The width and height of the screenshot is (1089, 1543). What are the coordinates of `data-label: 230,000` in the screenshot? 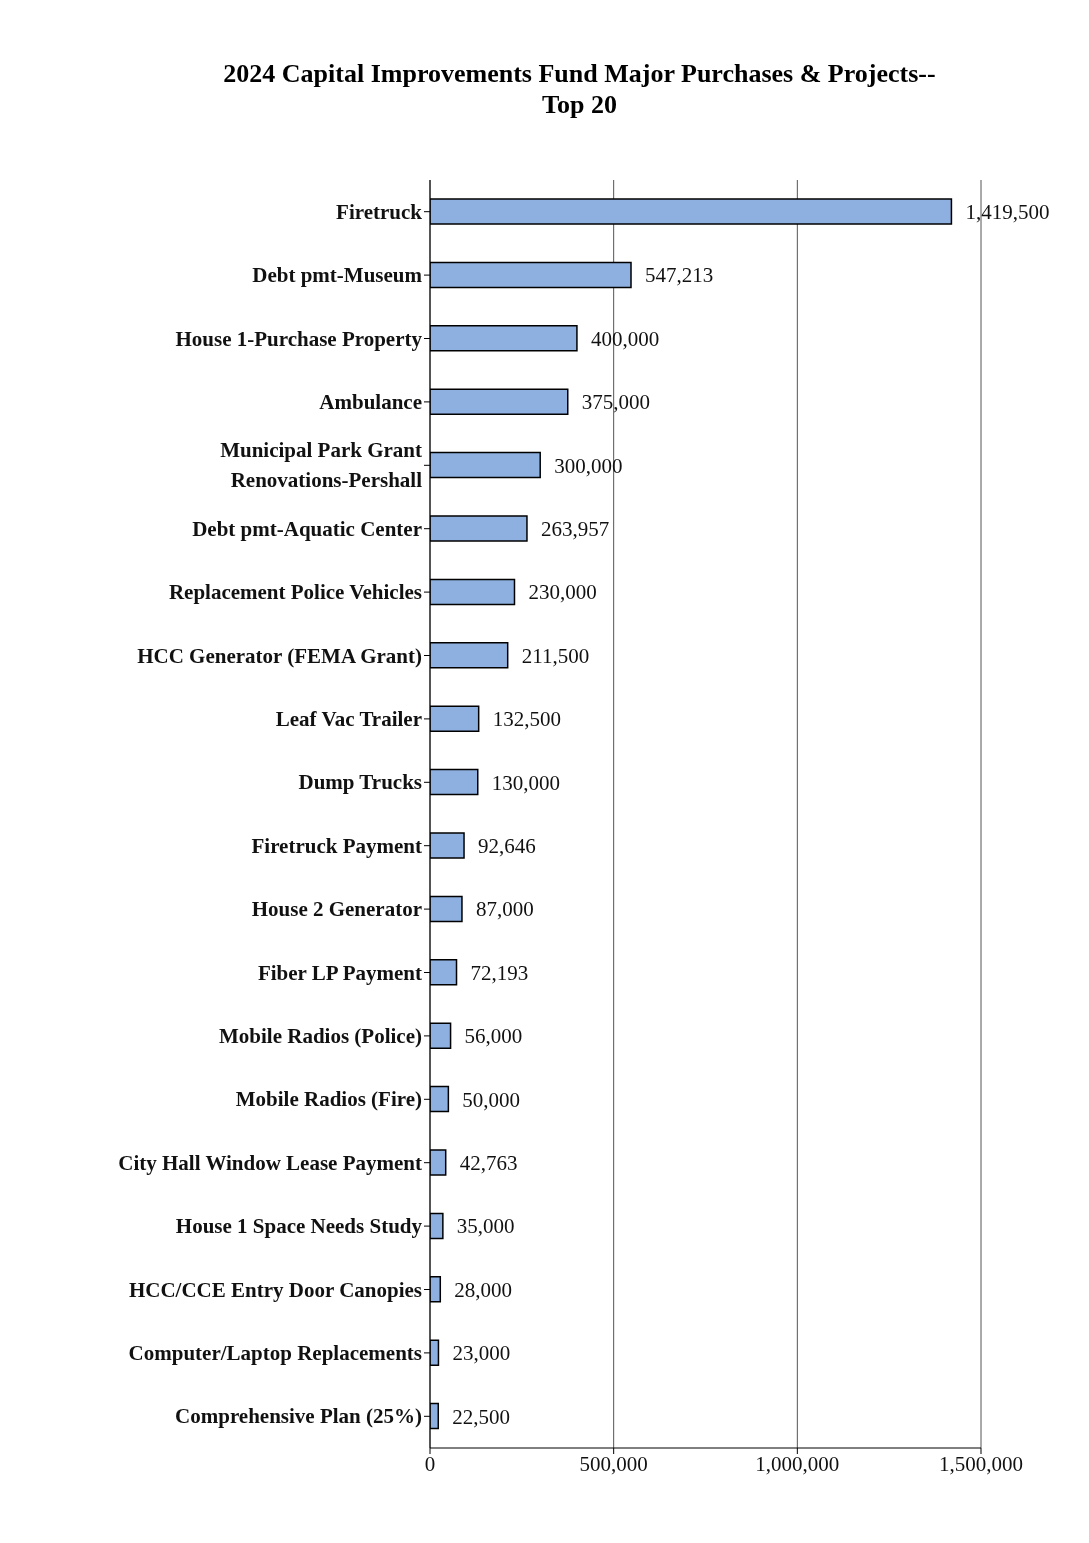 It's located at (562, 592).